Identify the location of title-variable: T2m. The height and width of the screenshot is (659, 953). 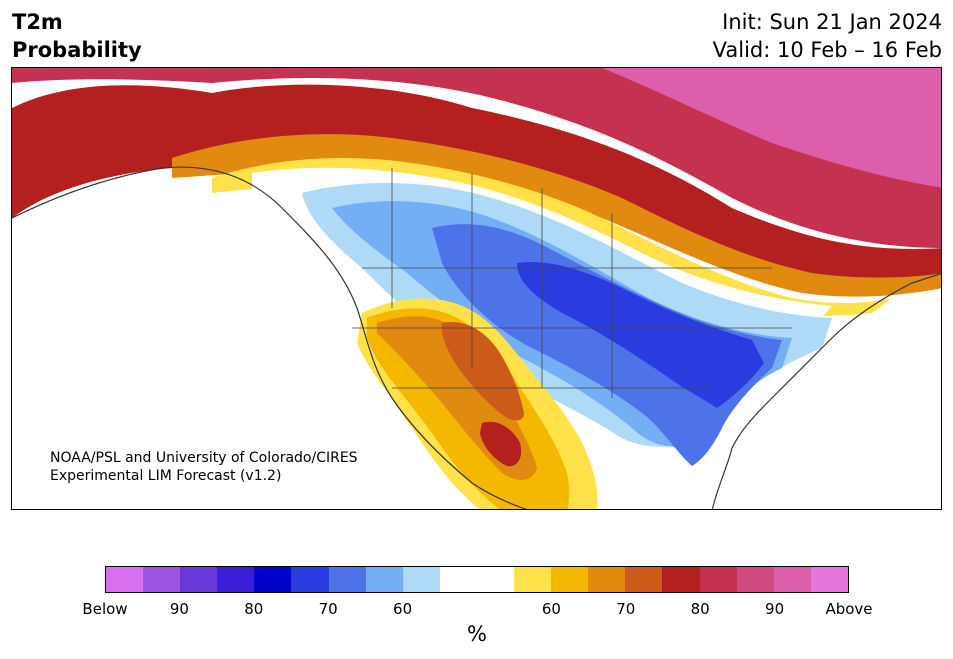
(37, 22).